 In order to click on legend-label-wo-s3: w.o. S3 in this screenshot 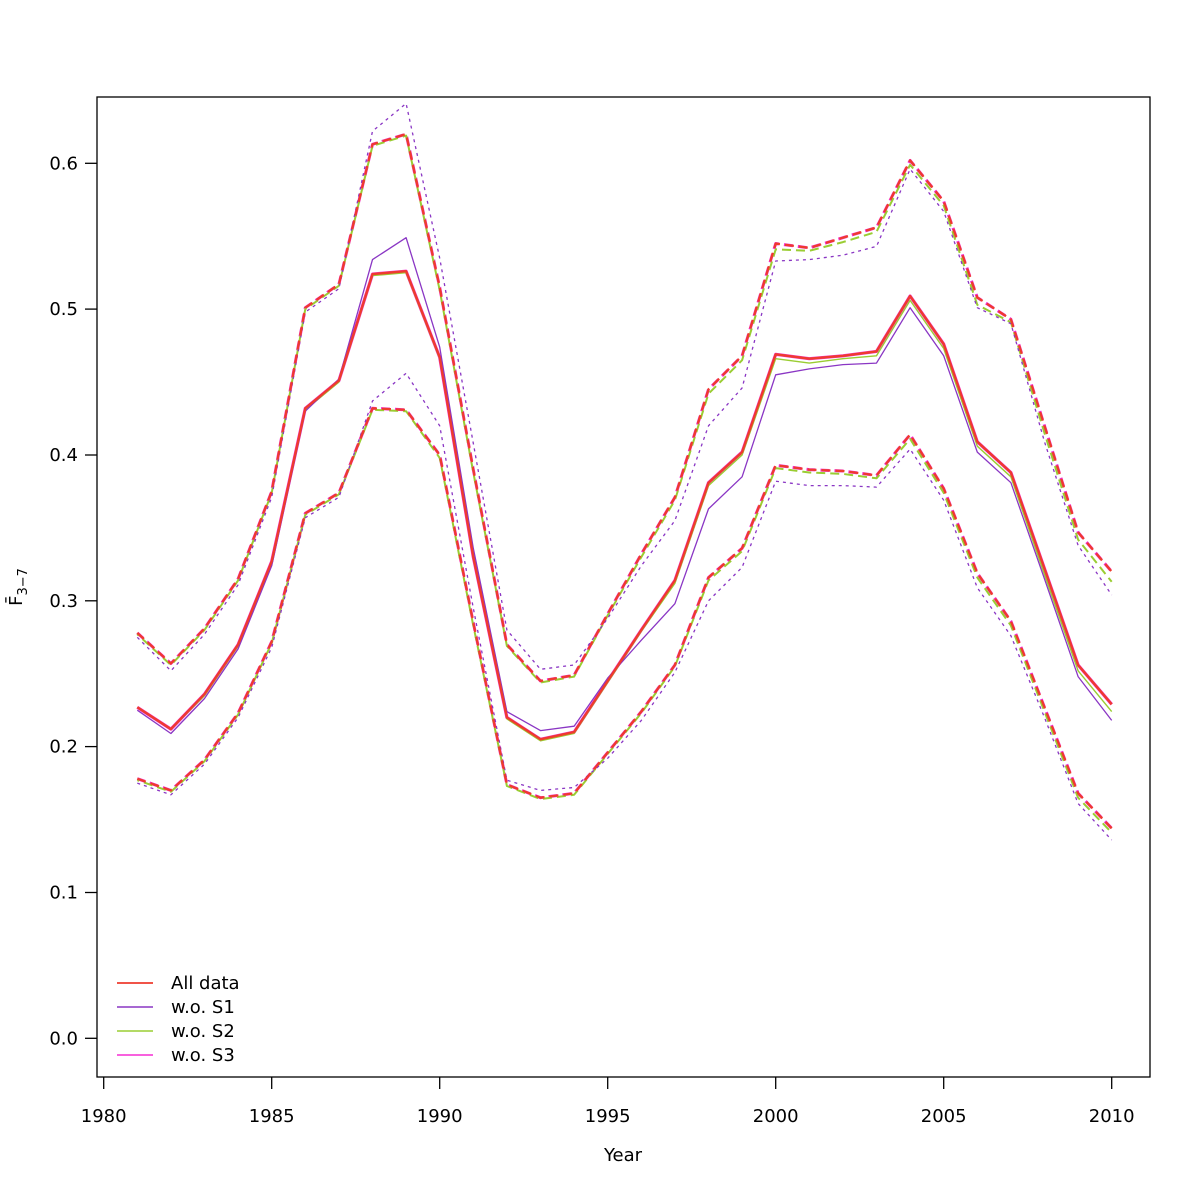, I will do `click(203, 1055)`.